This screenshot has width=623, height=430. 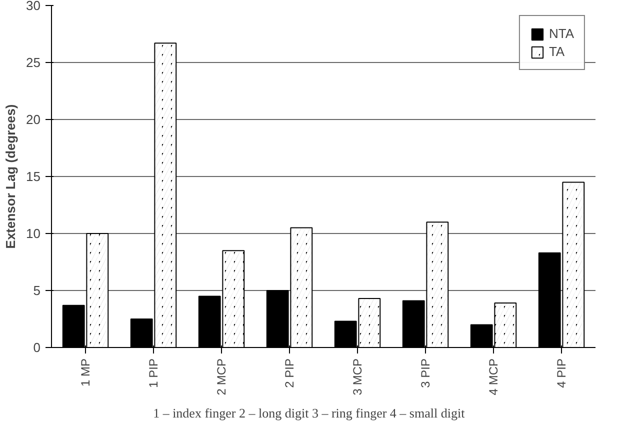 What do you see at coordinates (153, 373) in the screenshot?
I see `x-tick-label: 1 PIP` at bounding box center [153, 373].